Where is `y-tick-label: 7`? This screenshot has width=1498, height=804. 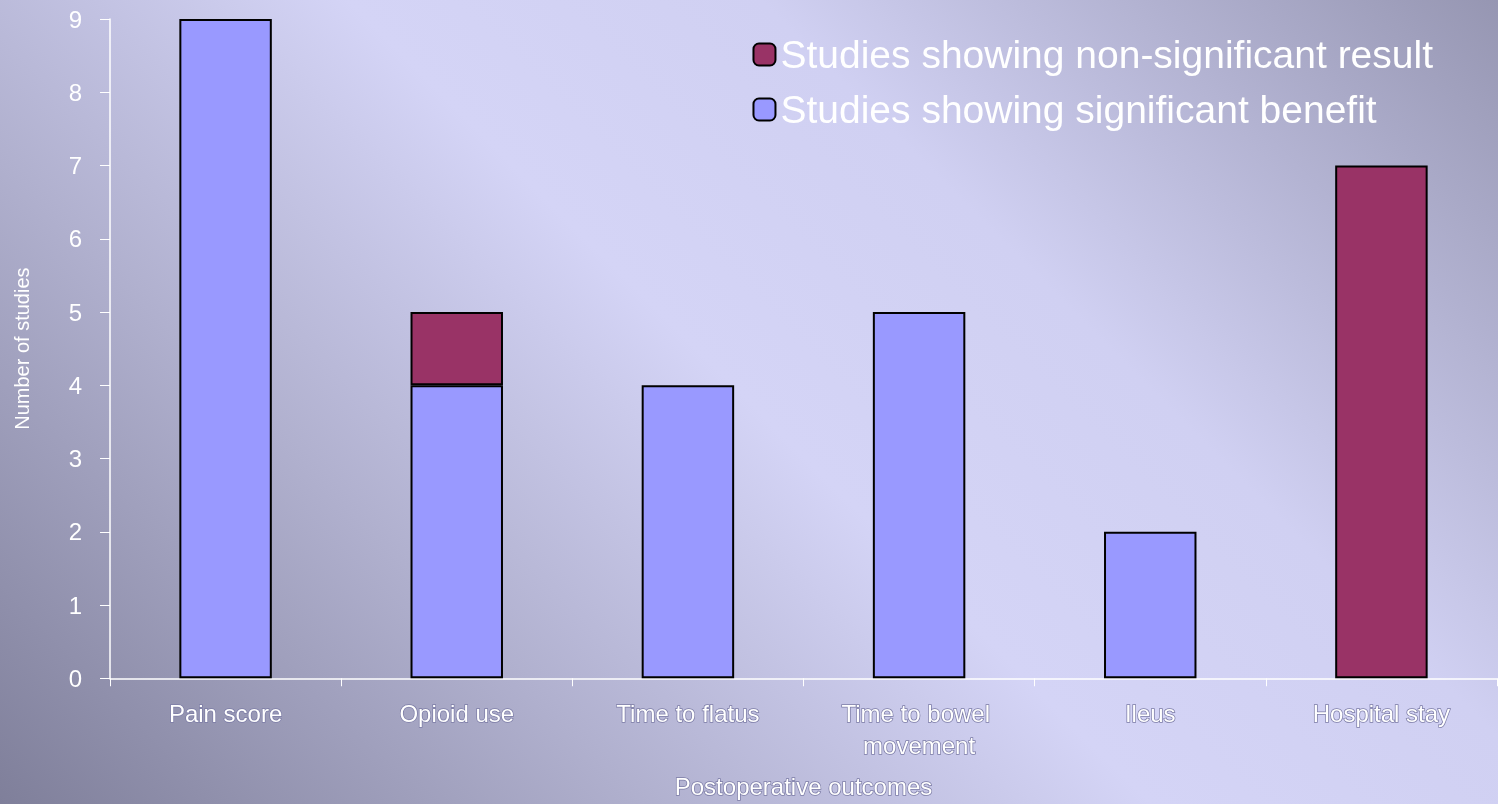
y-tick-label: 7 is located at coordinates (75, 165).